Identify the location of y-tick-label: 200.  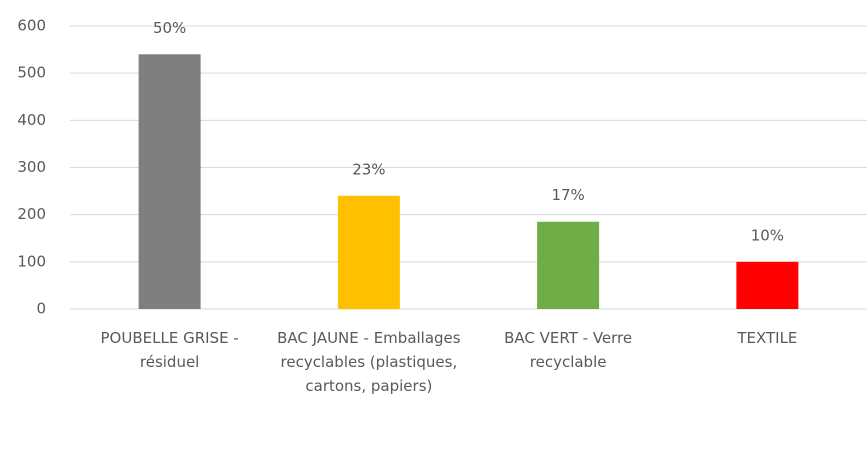
(31, 214).